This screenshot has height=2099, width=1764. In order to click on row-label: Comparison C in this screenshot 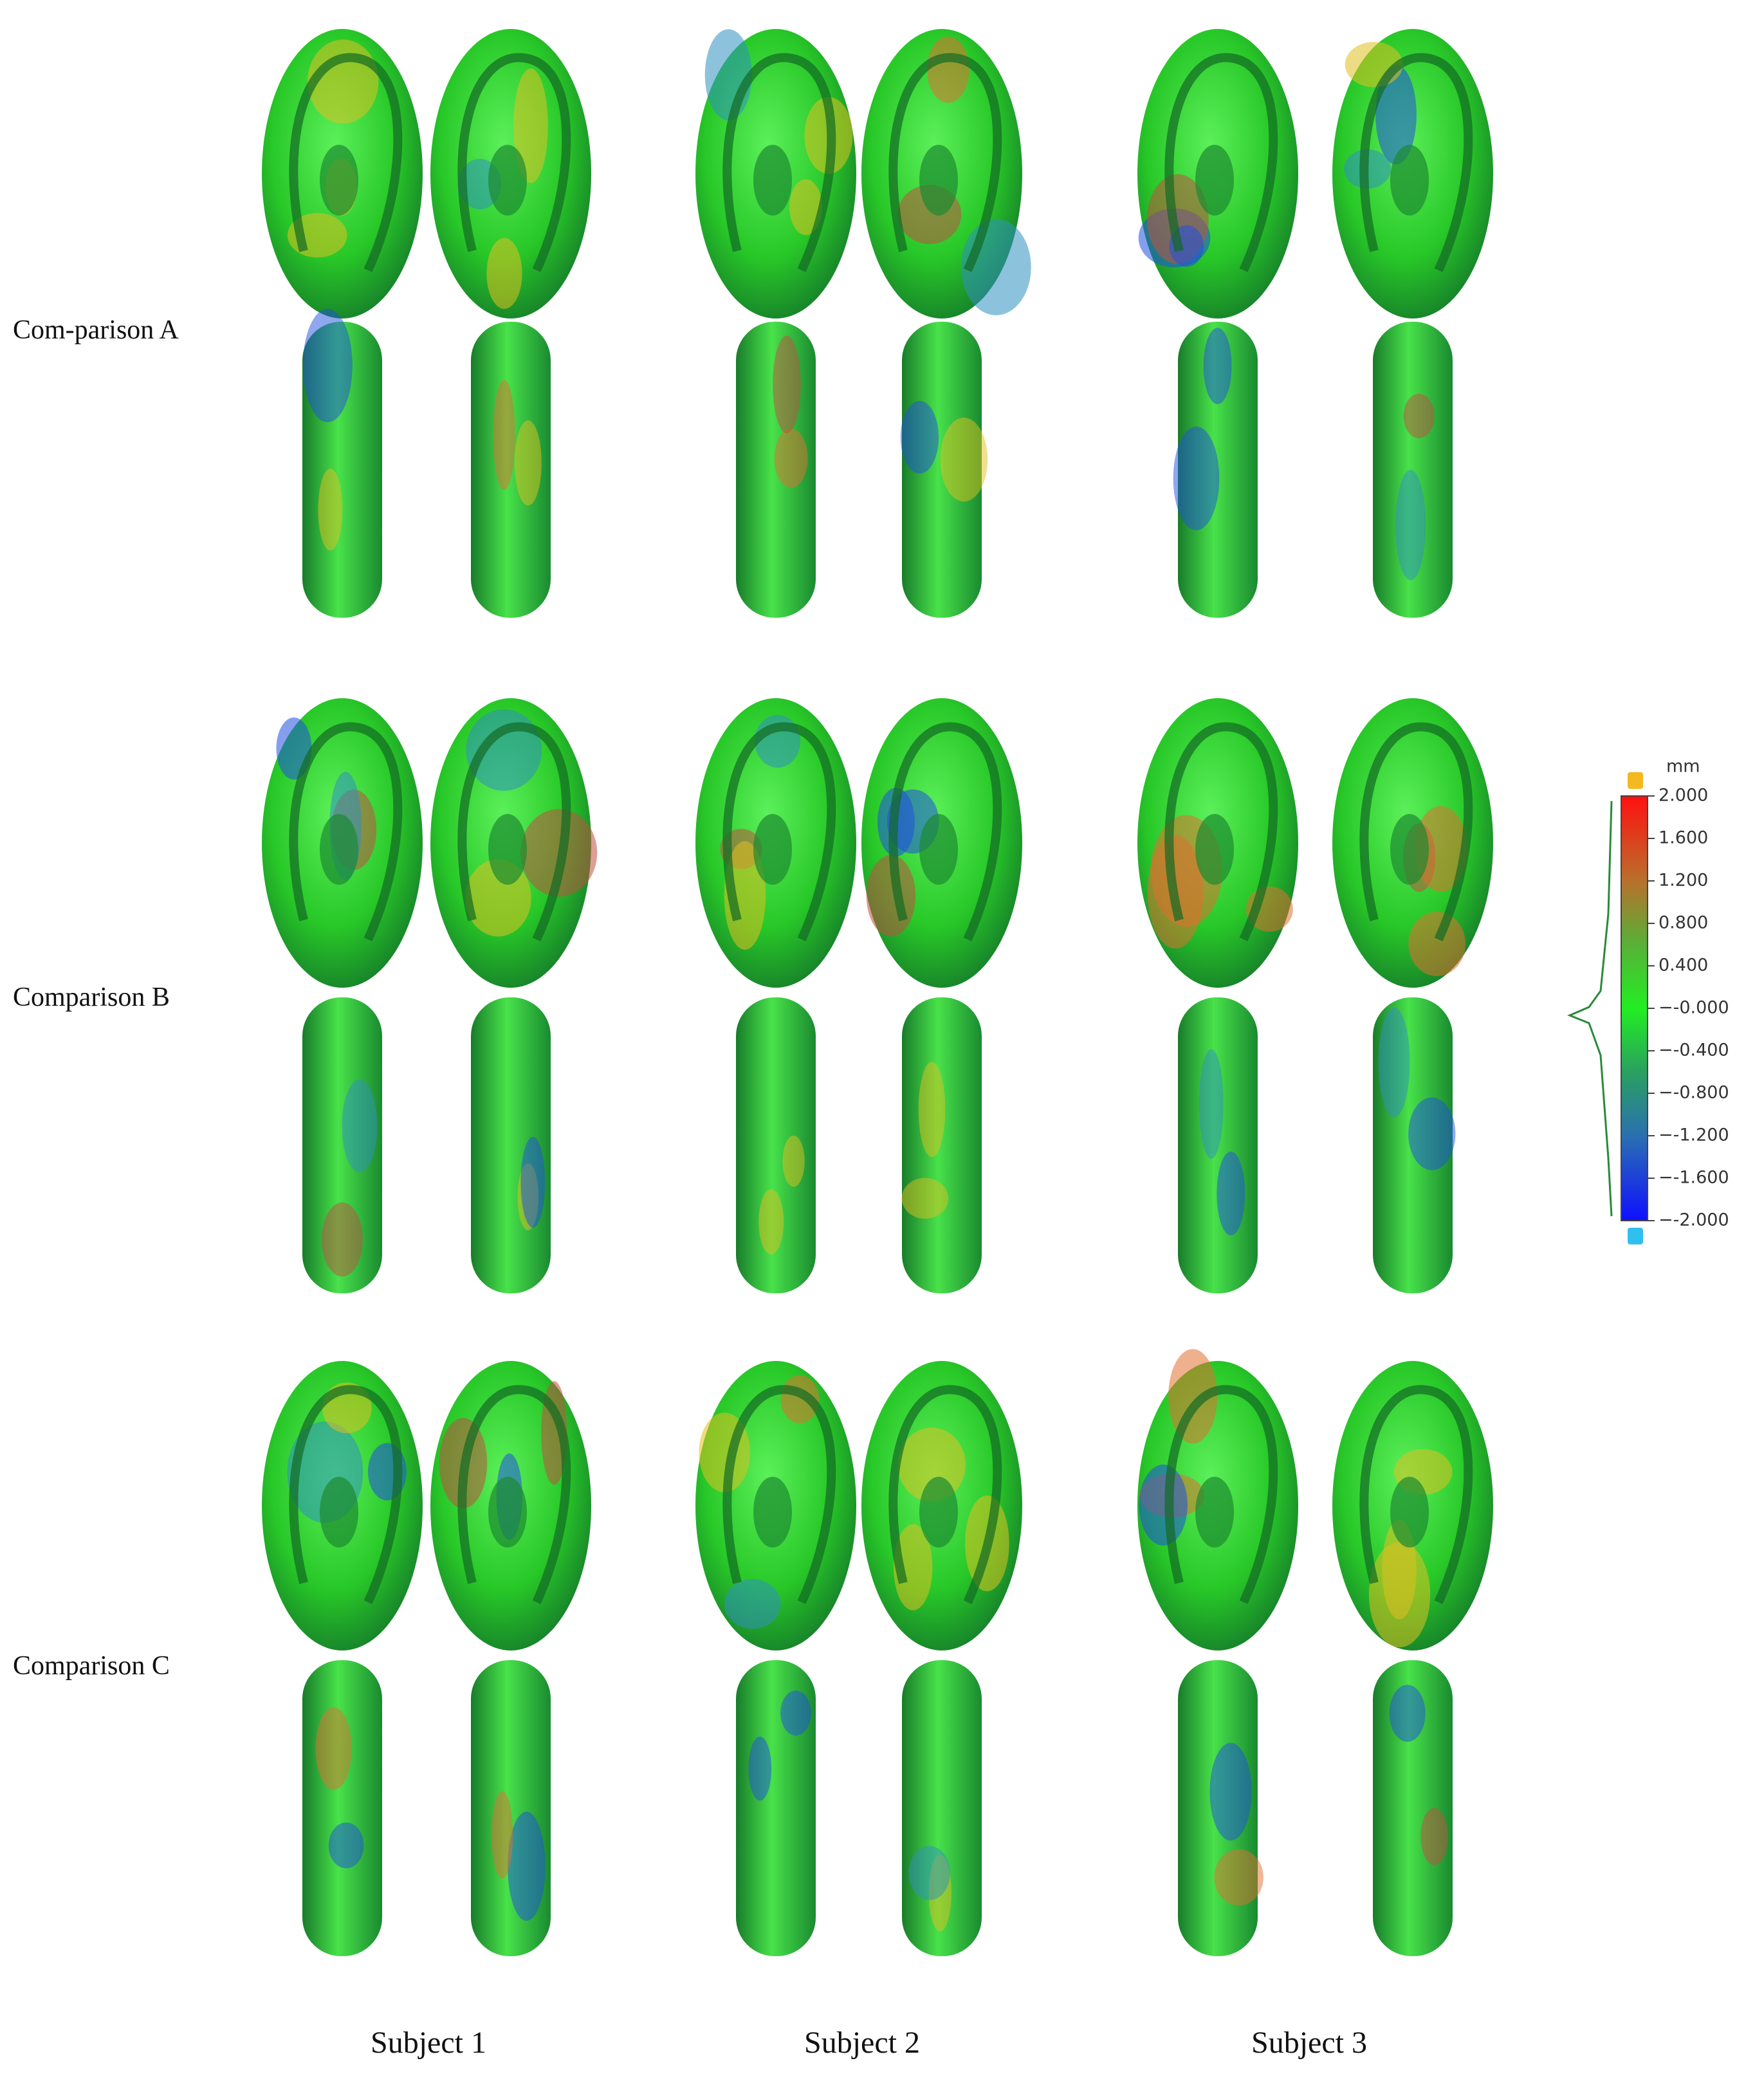, I will do `click(91, 1666)`.